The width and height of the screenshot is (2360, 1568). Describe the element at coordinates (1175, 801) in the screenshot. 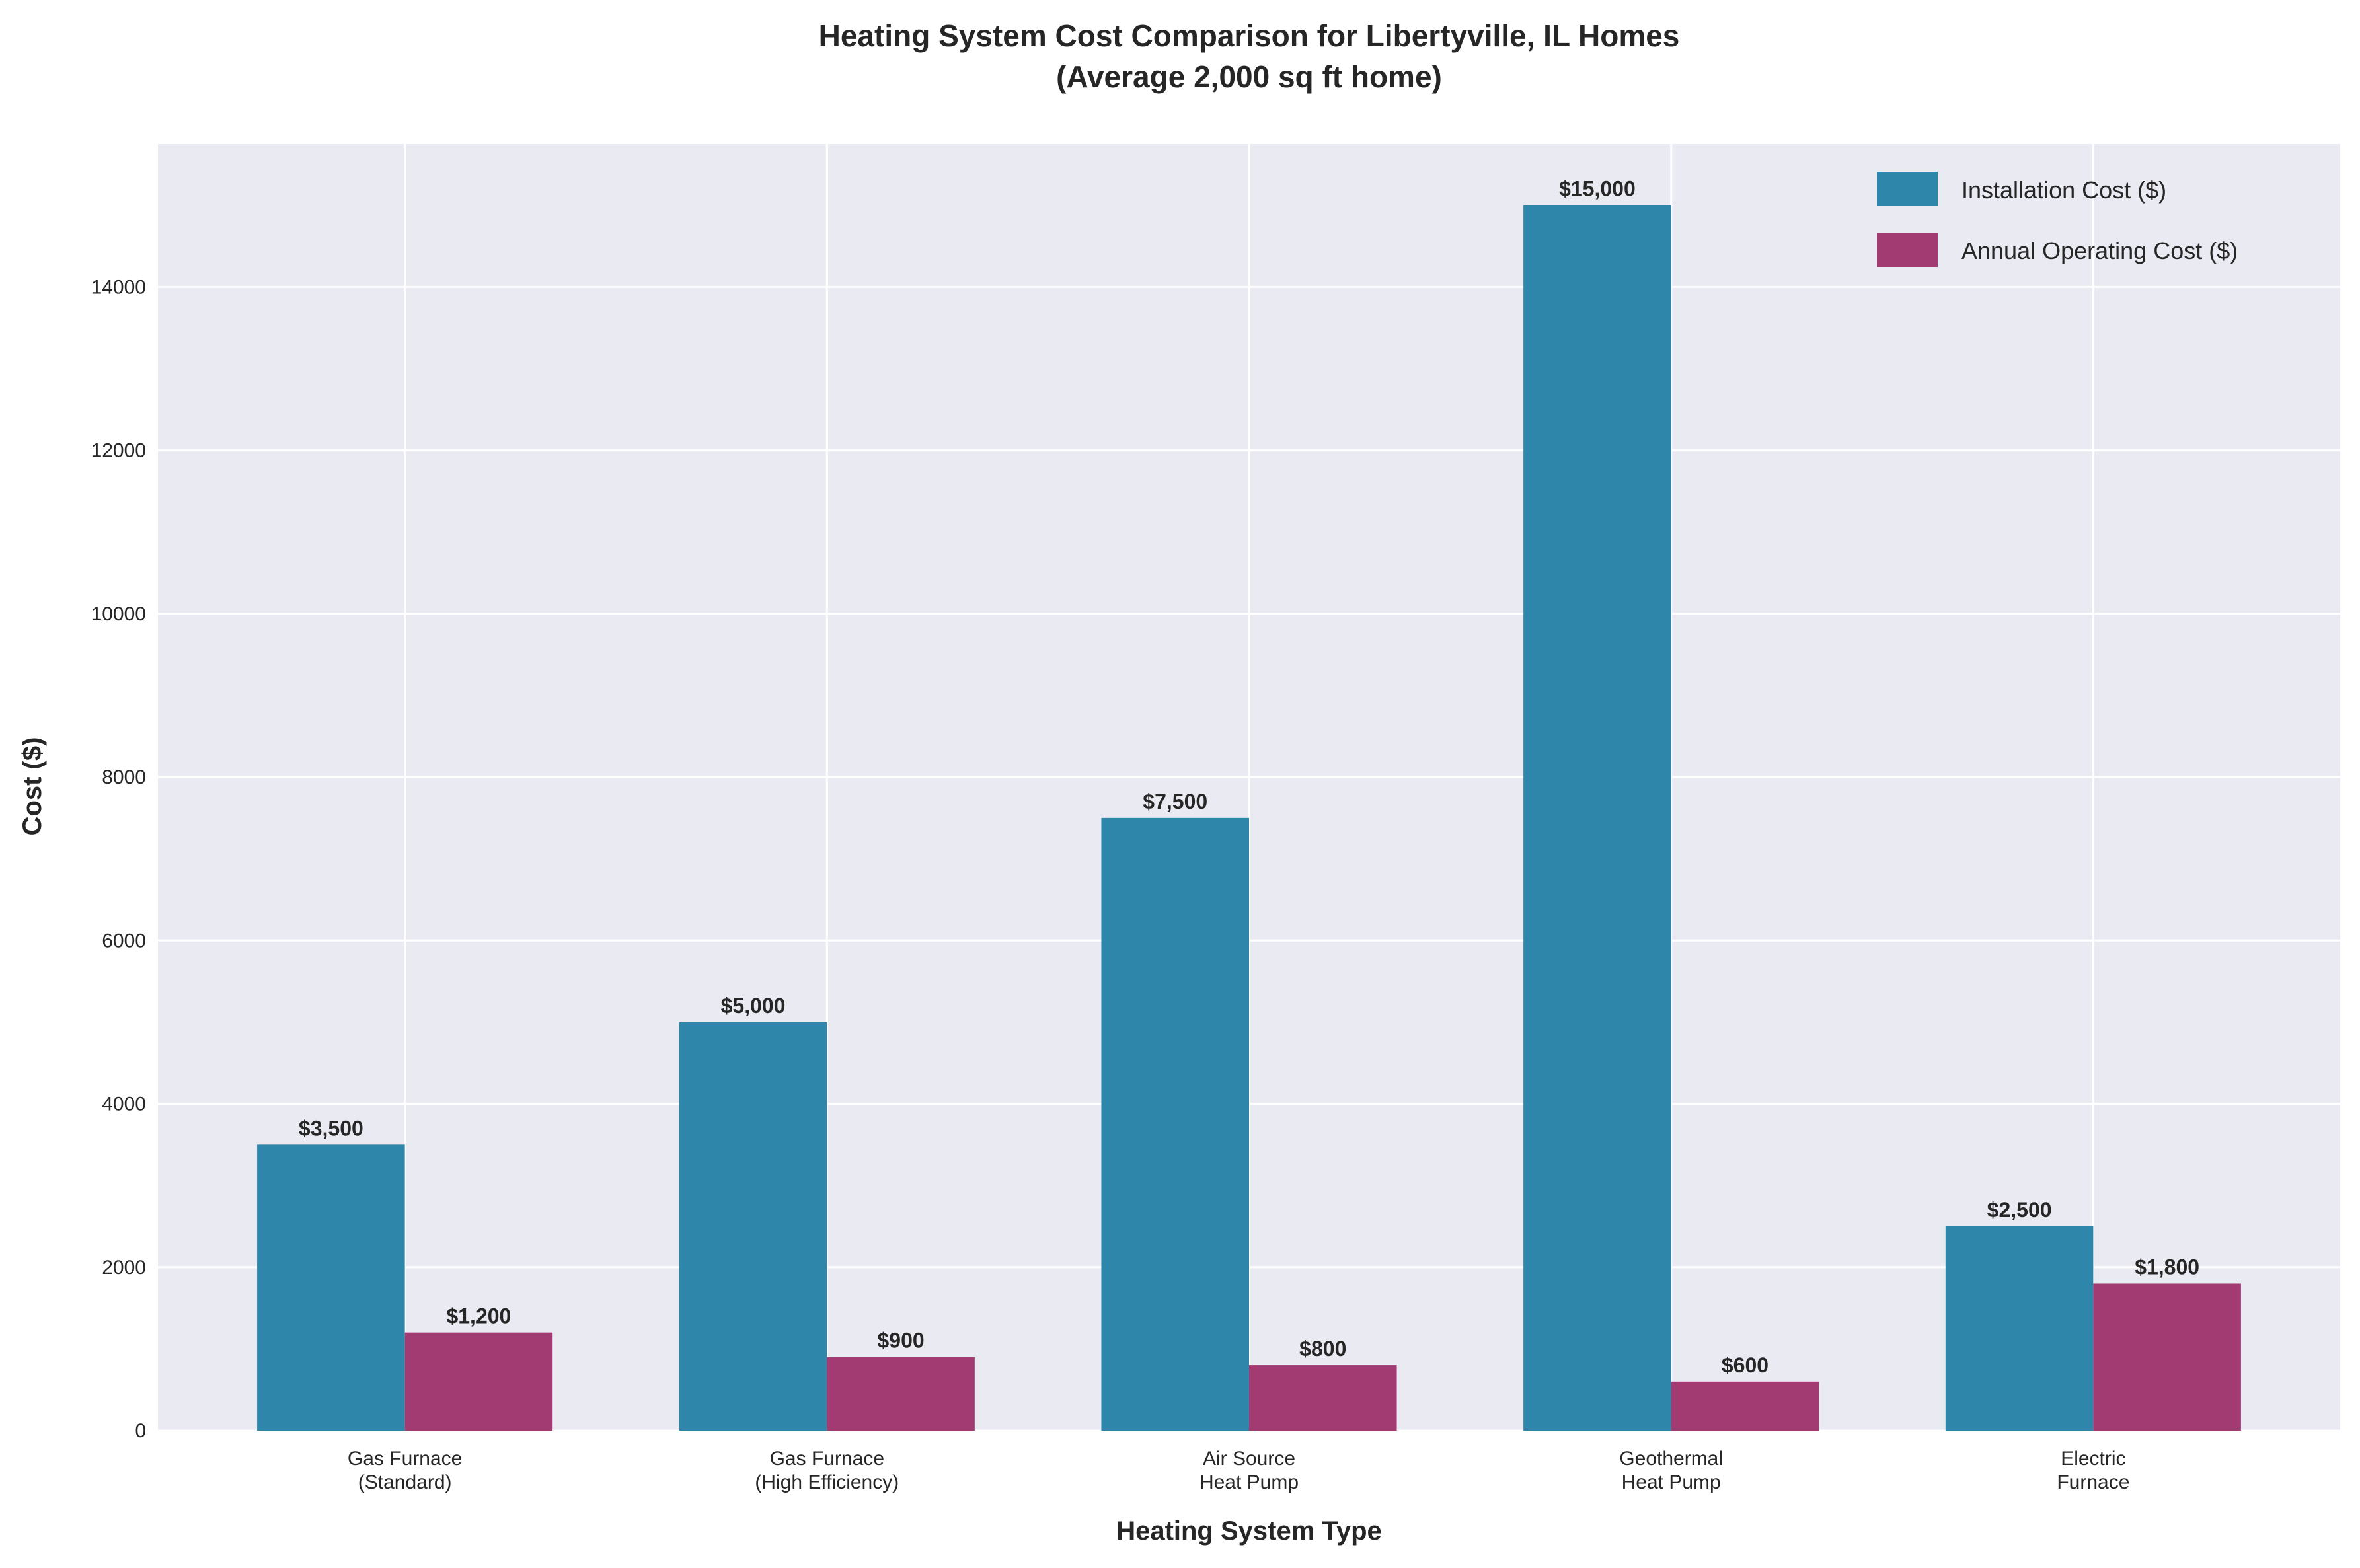

I see `data-label: $7,500` at that location.